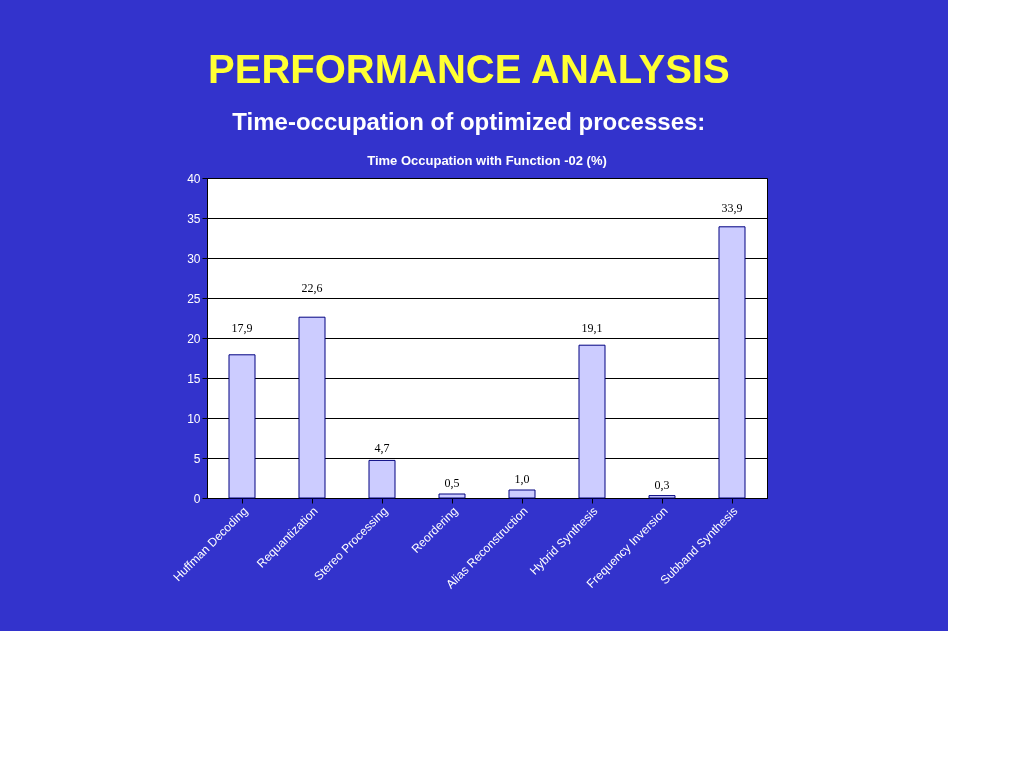  What do you see at coordinates (194, 258) in the screenshot?
I see `y-tick-label: 30` at bounding box center [194, 258].